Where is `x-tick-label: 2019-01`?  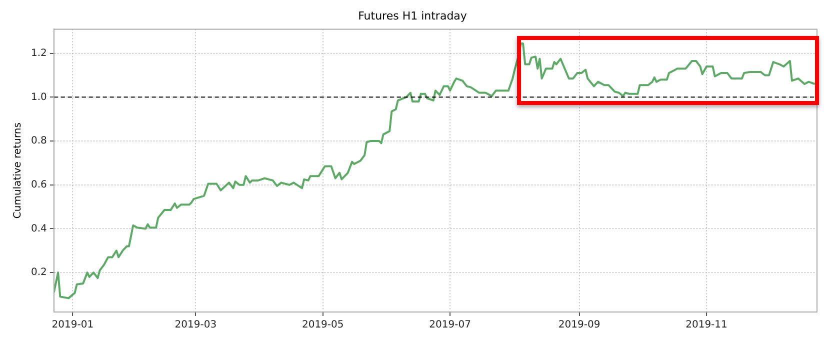 x-tick-label: 2019-01 is located at coordinates (73, 325).